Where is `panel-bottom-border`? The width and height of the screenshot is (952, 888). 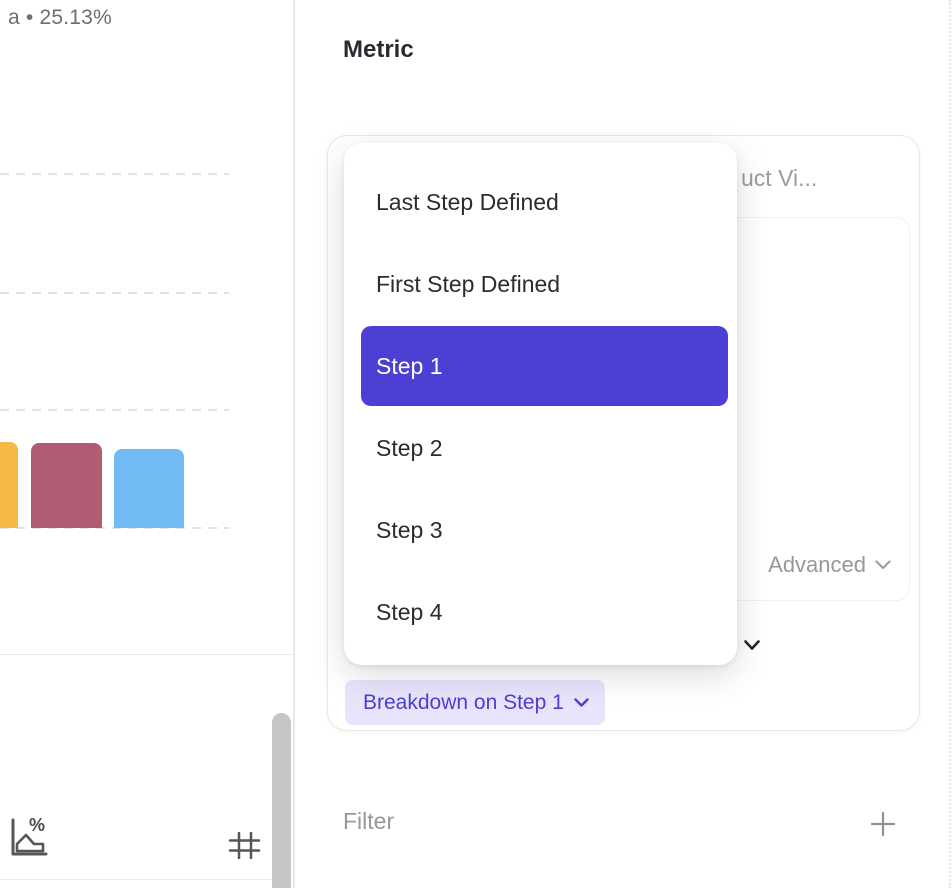
panel-bottom-border is located at coordinates (136, 879).